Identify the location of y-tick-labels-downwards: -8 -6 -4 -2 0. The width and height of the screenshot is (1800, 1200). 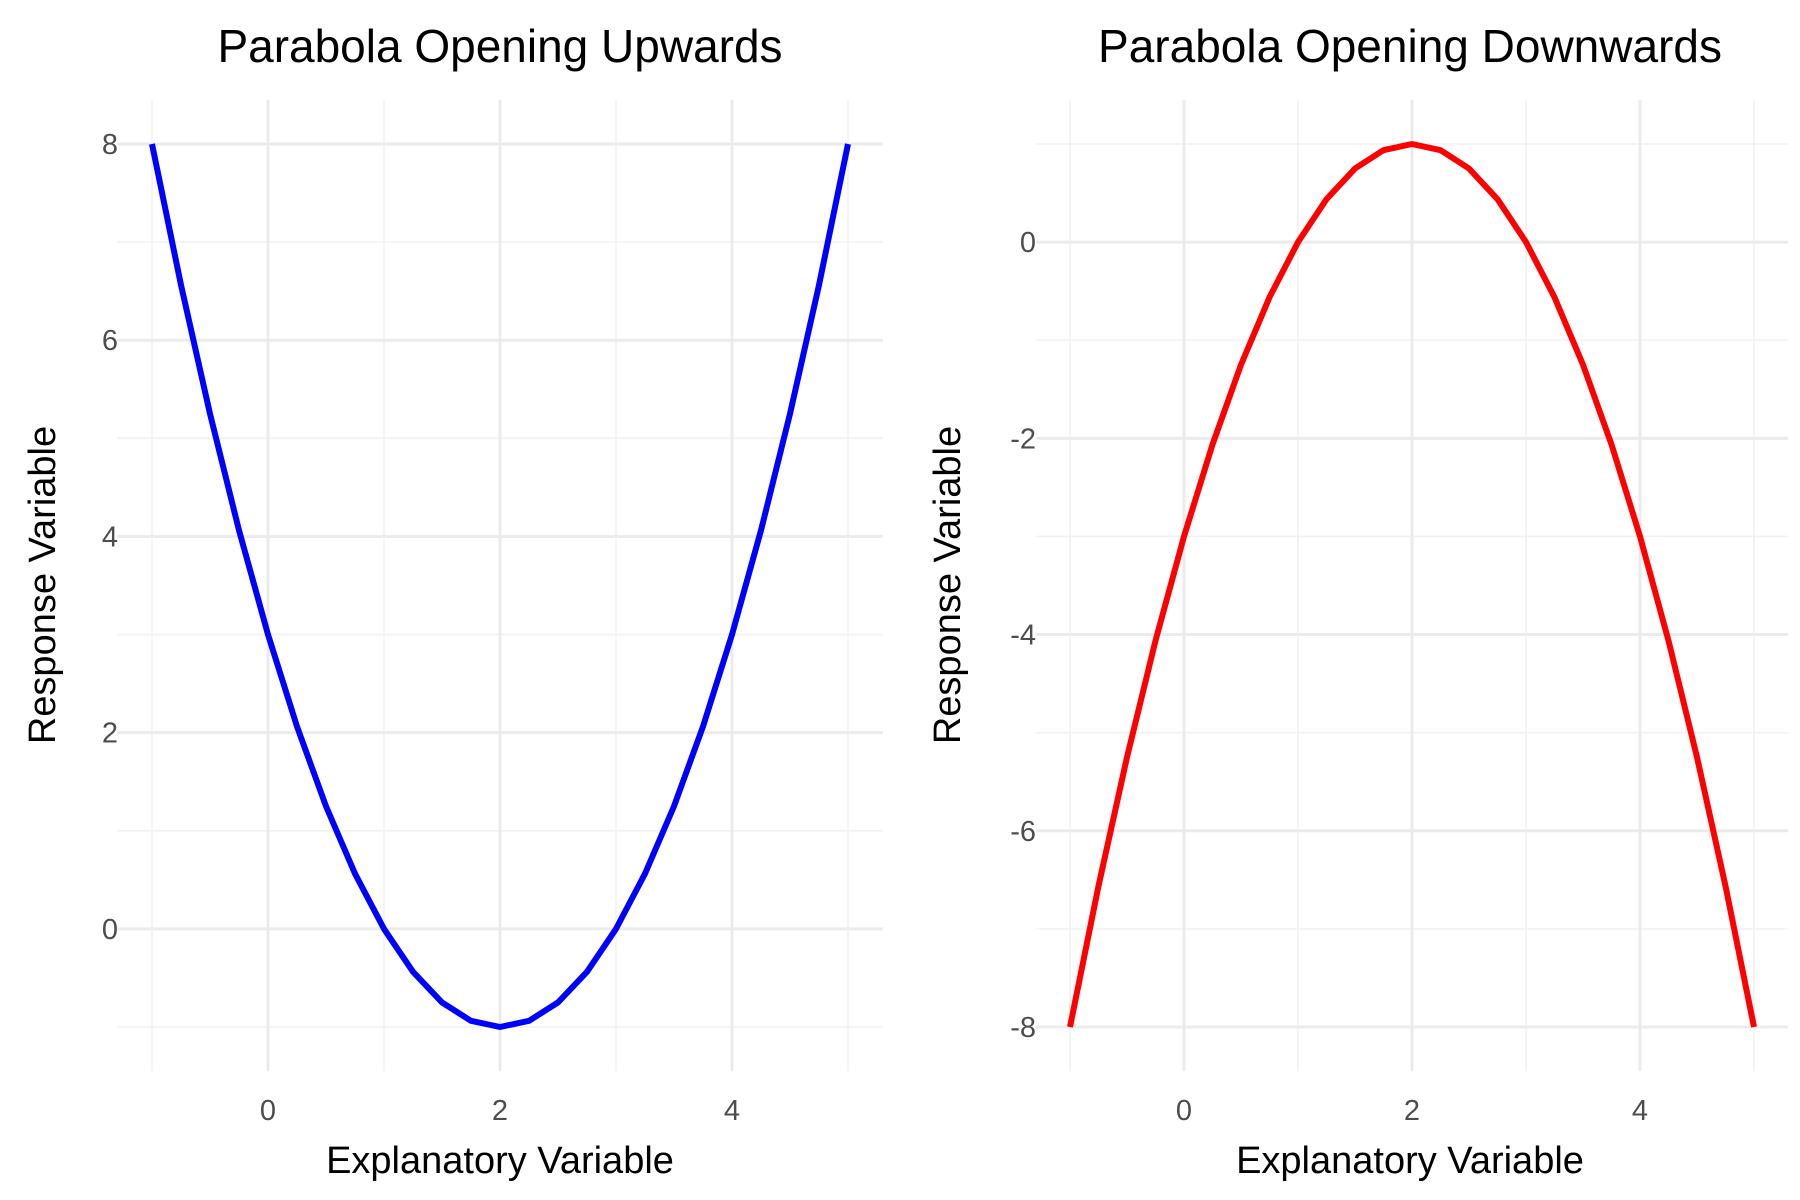
(1023, 635).